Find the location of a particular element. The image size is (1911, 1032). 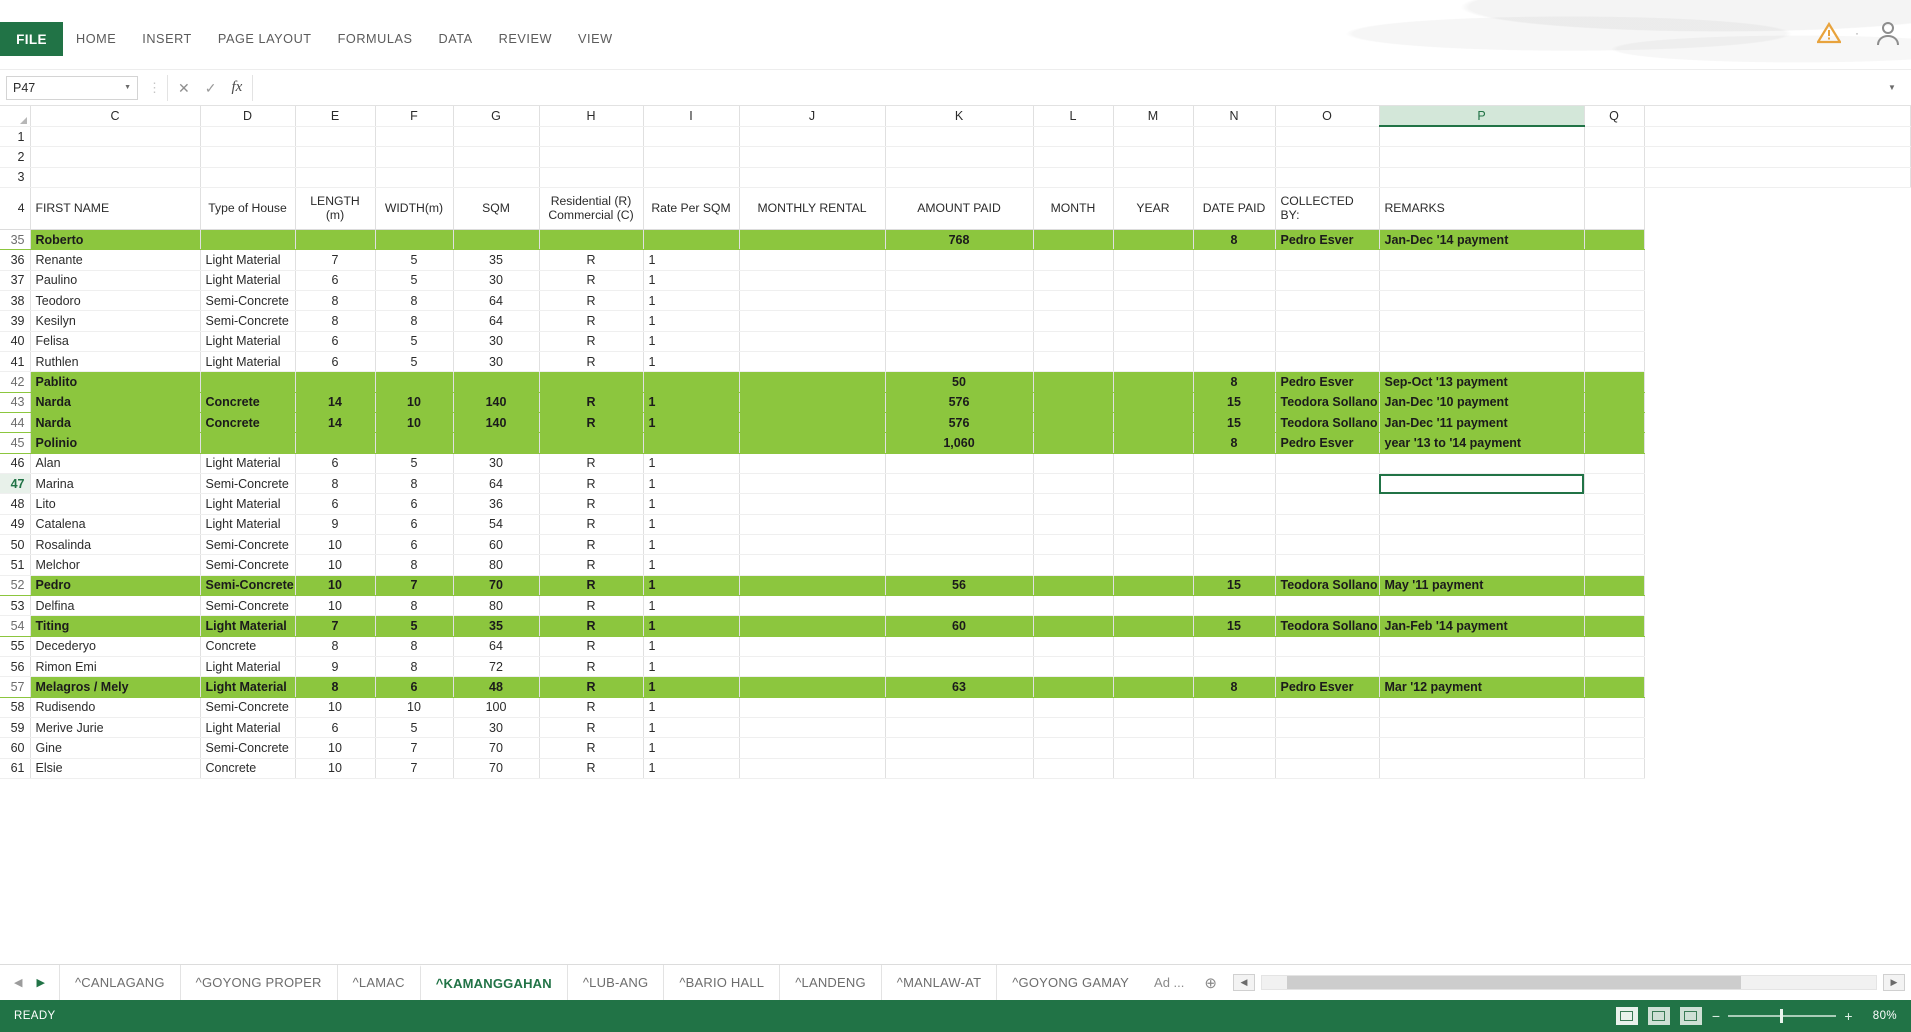

row-header-38: 38 is located at coordinates (15, 301).